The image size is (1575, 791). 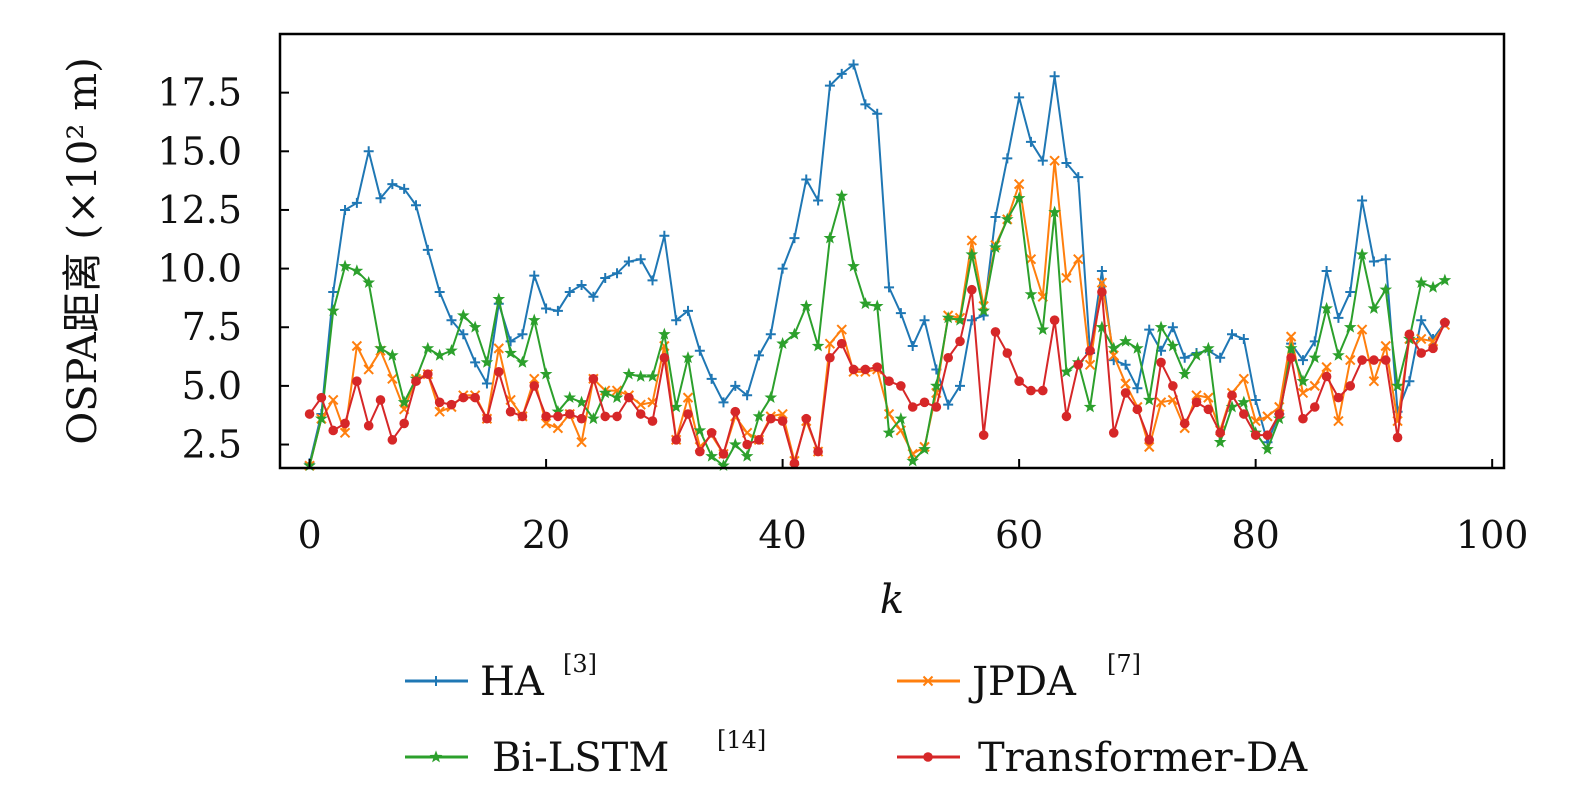 What do you see at coordinates (892, 600) in the screenshot?
I see `x-axis-title: k` at bounding box center [892, 600].